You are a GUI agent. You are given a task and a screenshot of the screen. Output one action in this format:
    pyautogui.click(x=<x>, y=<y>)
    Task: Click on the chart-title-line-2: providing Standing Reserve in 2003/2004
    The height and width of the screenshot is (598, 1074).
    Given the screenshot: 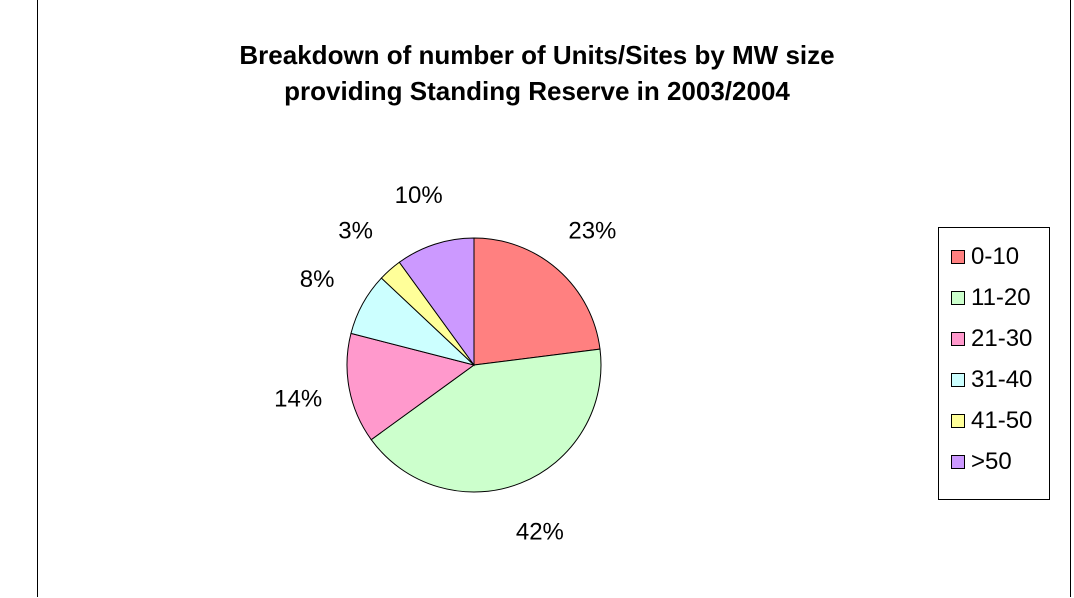 What is the action you would take?
    pyautogui.click(x=537, y=91)
    